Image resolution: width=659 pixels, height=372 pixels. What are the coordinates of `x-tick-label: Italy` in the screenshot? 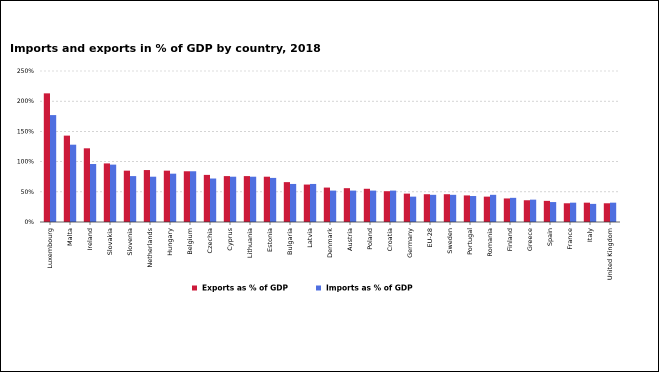 It's located at (590, 235).